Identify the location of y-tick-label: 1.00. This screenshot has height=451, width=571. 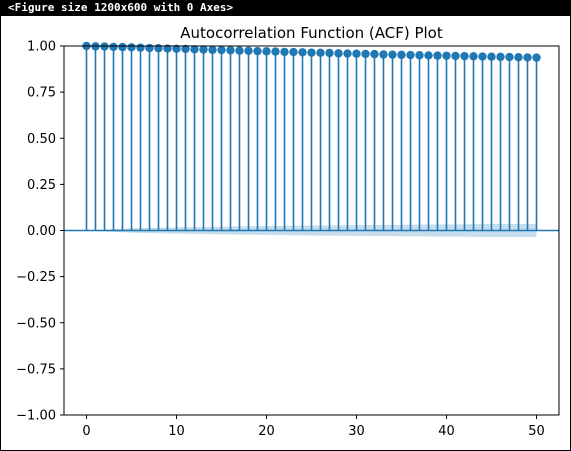
(41, 47).